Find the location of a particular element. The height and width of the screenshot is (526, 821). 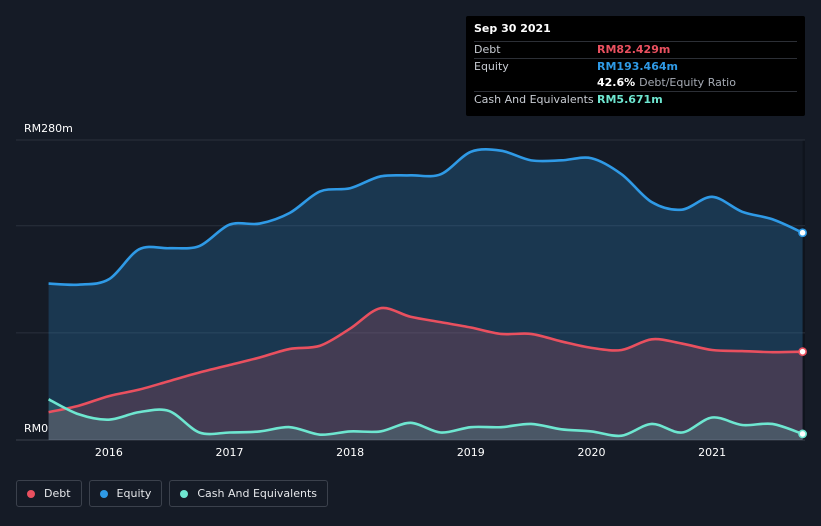

tooltip-equity-label: Equity is located at coordinates (491, 66).